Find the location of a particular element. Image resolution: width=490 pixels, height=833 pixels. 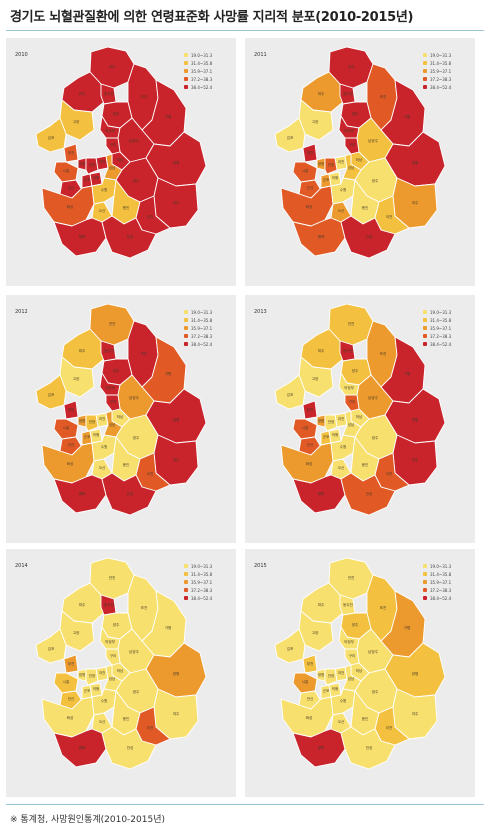

footer-divider is located at coordinates (245, 804).